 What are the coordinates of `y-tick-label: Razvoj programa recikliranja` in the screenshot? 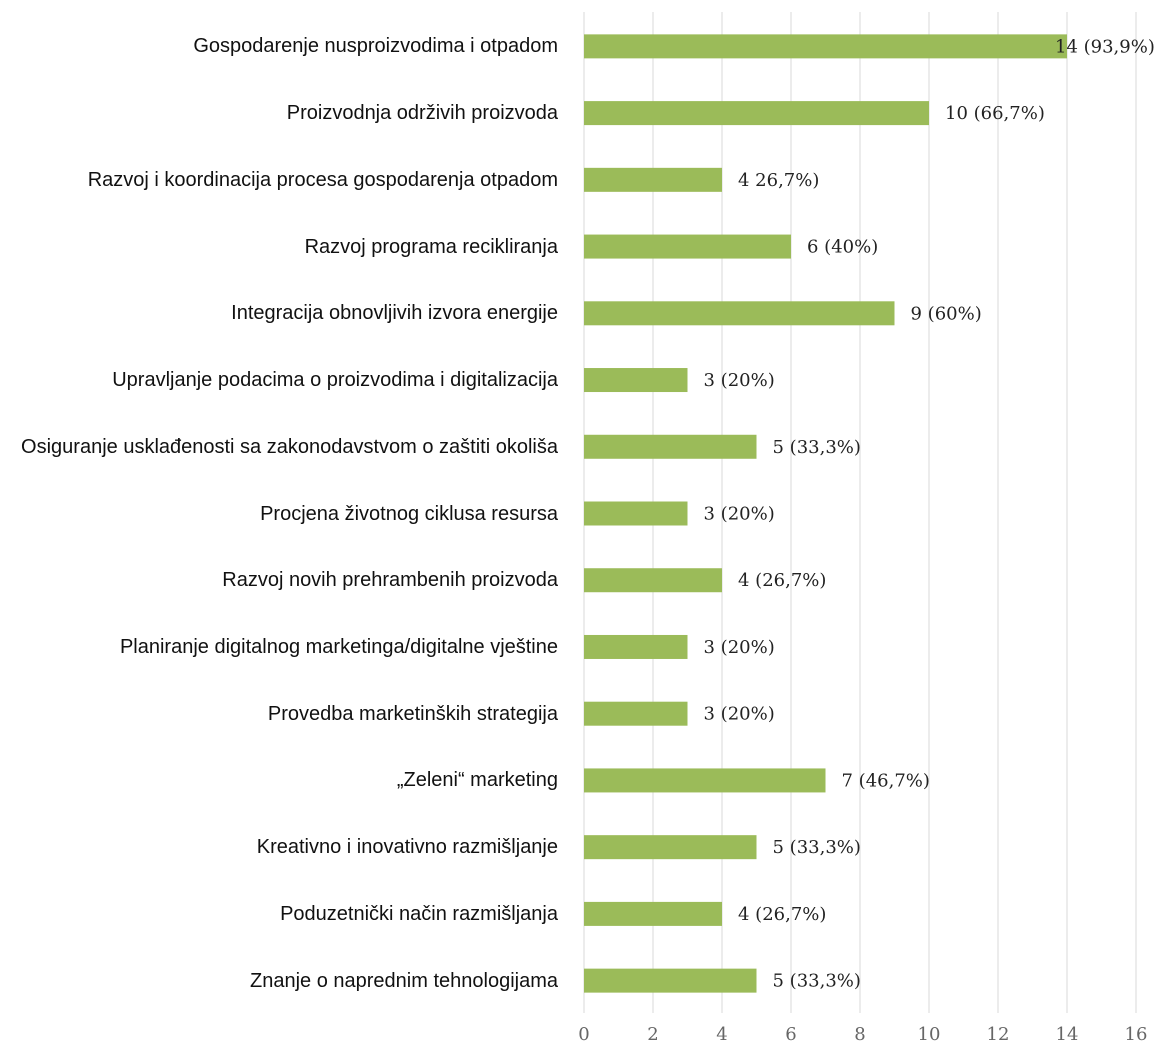 It's located at (431, 246).